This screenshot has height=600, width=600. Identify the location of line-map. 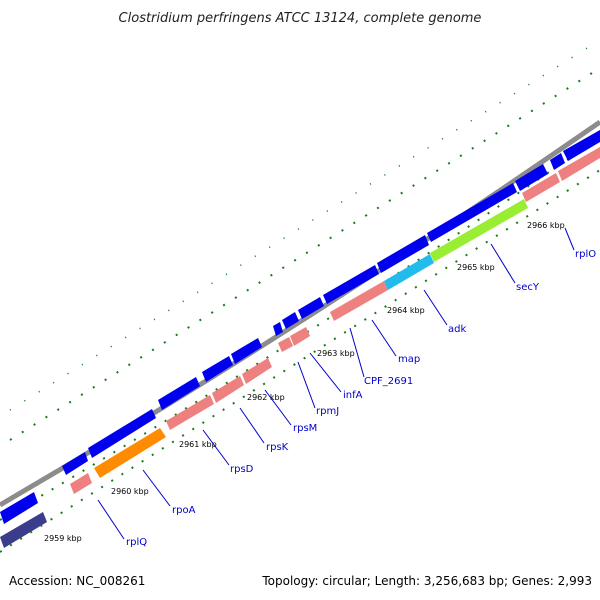
(384, 338).